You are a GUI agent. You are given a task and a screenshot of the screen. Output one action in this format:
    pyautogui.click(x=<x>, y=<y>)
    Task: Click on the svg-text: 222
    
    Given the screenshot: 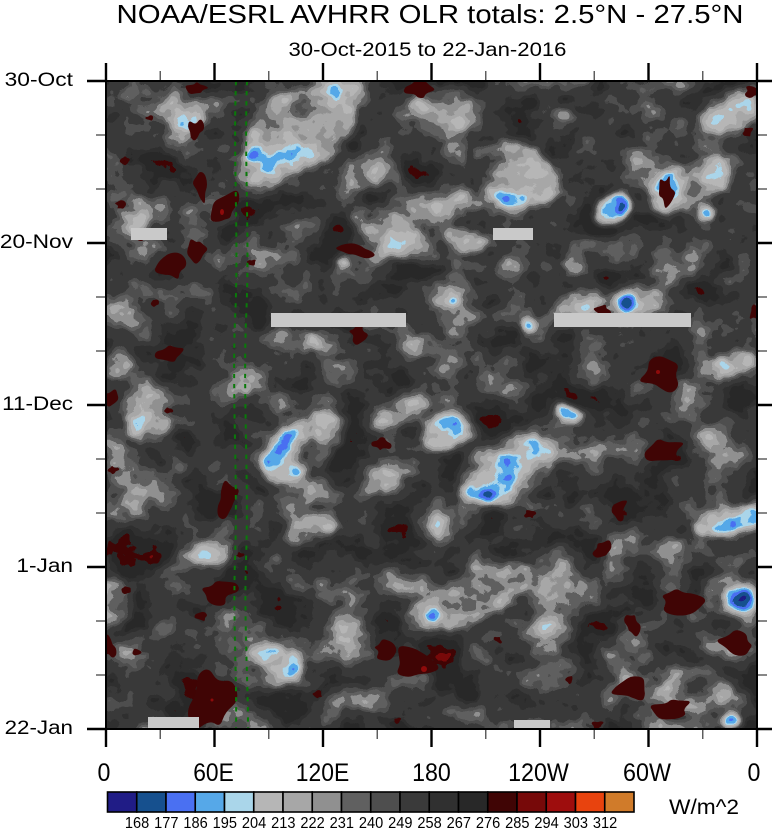 What is the action you would take?
    pyautogui.click(x=312, y=822)
    